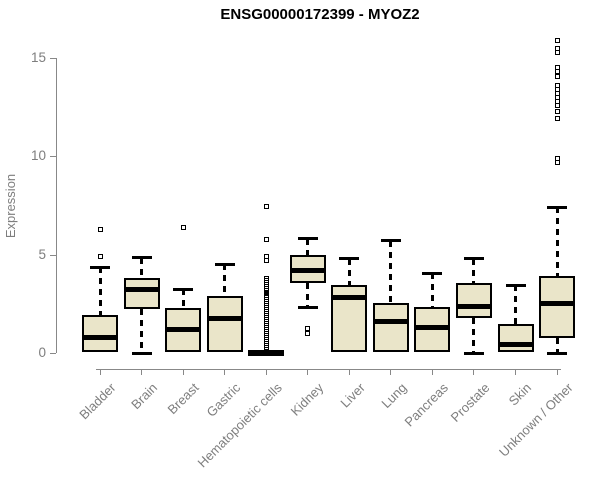 The height and width of the screenshot is (500, 600). Describe the element at coordinates (10, 206) in the screenshot. I see `y-axis-label: Expression` at that location.